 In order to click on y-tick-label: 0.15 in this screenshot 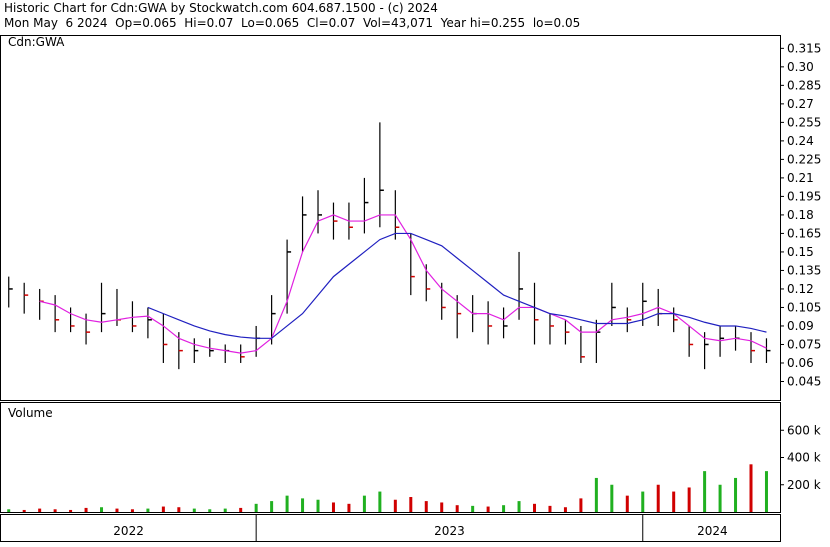, I will do `click(800, 252)`.